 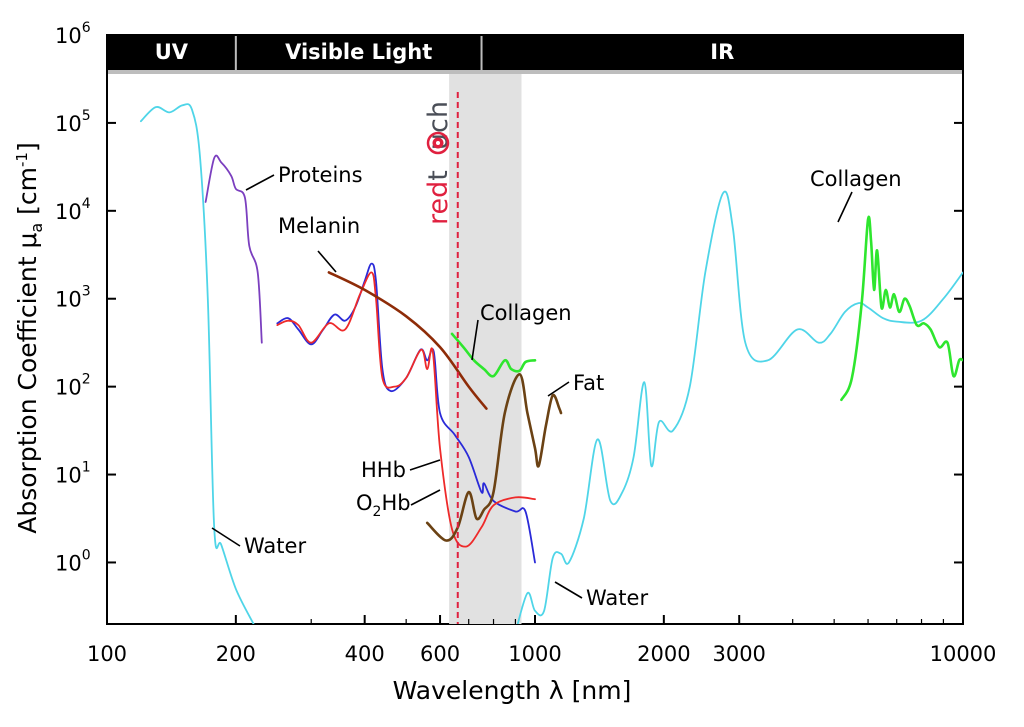 I want to click on band-label-visible-light: Visible Light, so click(x=358, y=52).